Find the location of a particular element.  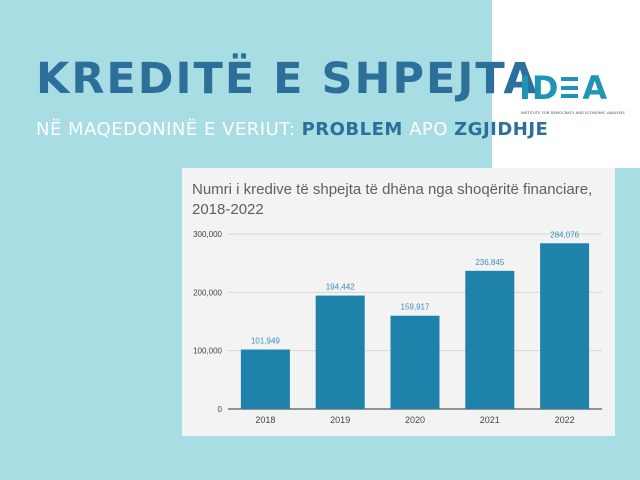

logo-letter: I is located at coordinates (525, 88).